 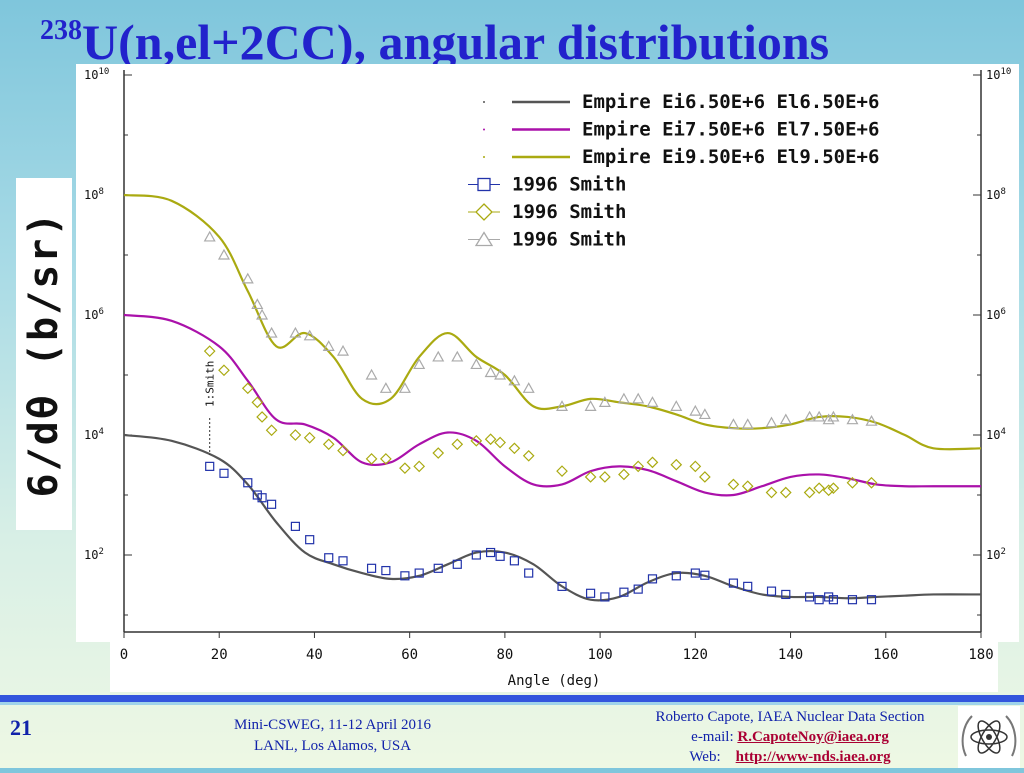 What do you see at coordinates (409, 655) in the screenshot?
I see `x-tick-label: 60` at bounding box center [409, 655].